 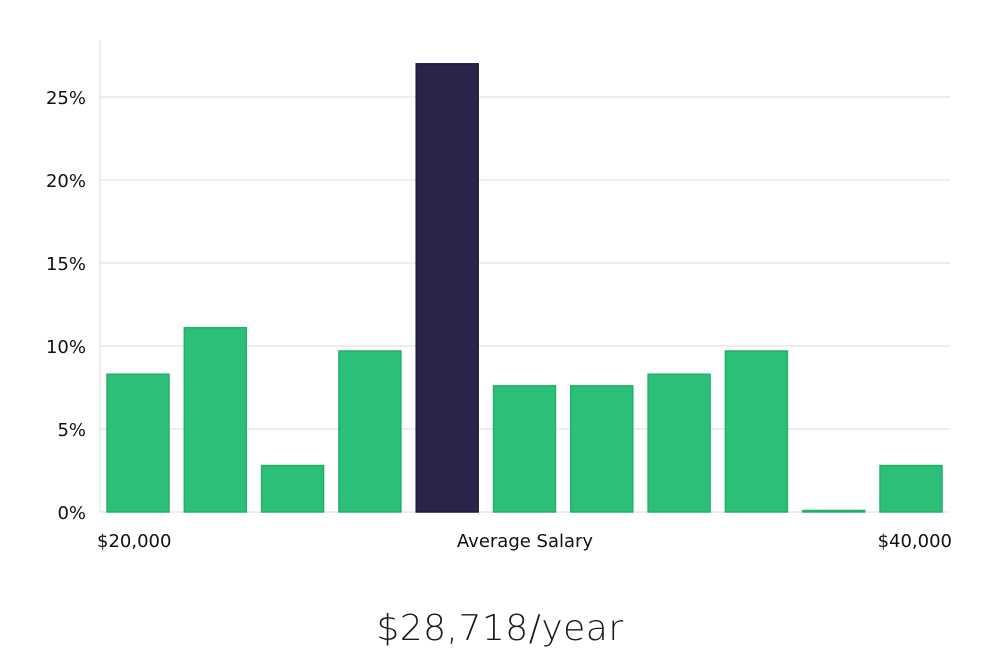 What do you see at coordinates (66, 98) in the screenshot?
I see `y-tick-label: 25%` at bounding box center [66, 98].